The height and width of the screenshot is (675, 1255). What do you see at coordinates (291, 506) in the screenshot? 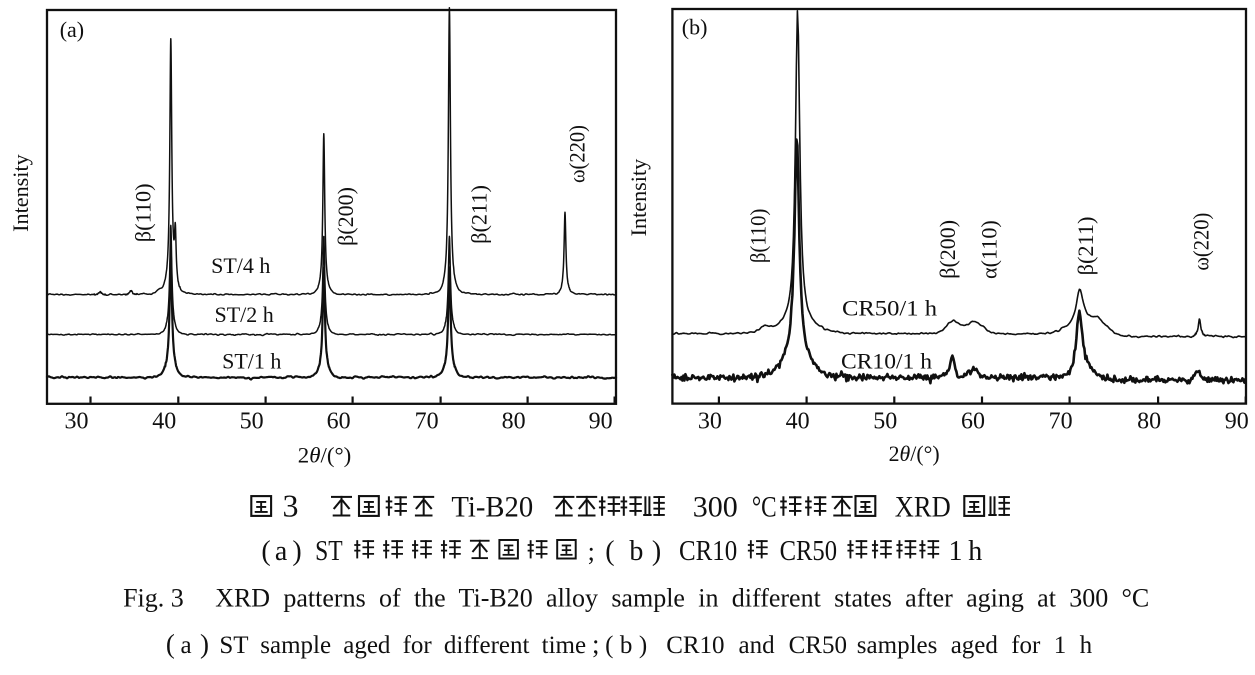
I see `svg-text: 3` at bounding box center [291, 506].